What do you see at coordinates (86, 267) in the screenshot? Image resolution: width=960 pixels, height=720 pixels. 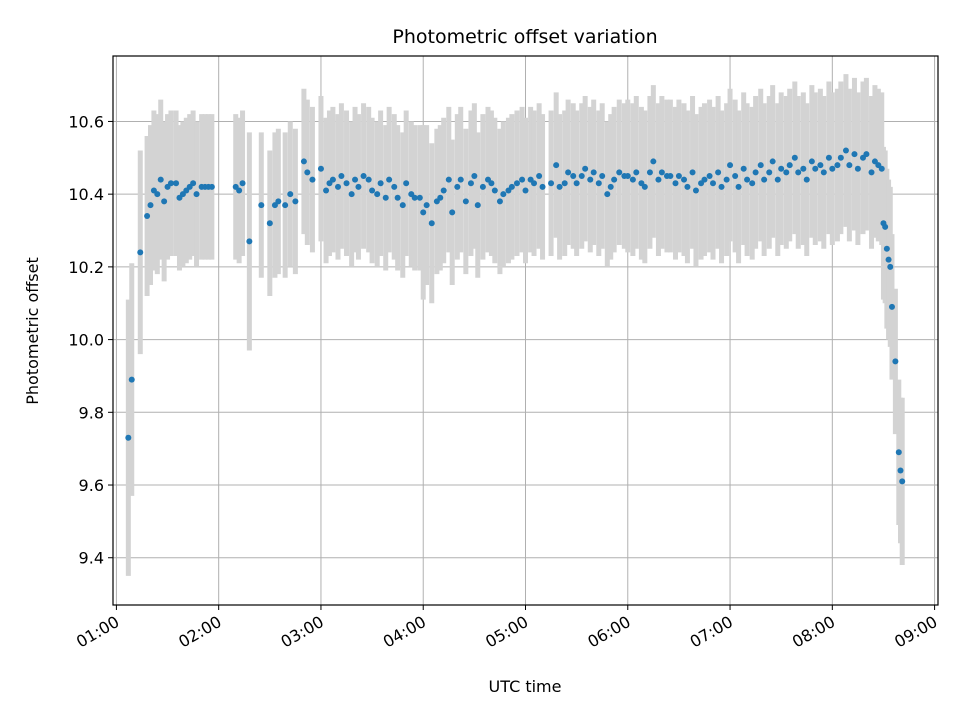 I see `y-tick-label: 10.2` at bounding box center [86, 267].